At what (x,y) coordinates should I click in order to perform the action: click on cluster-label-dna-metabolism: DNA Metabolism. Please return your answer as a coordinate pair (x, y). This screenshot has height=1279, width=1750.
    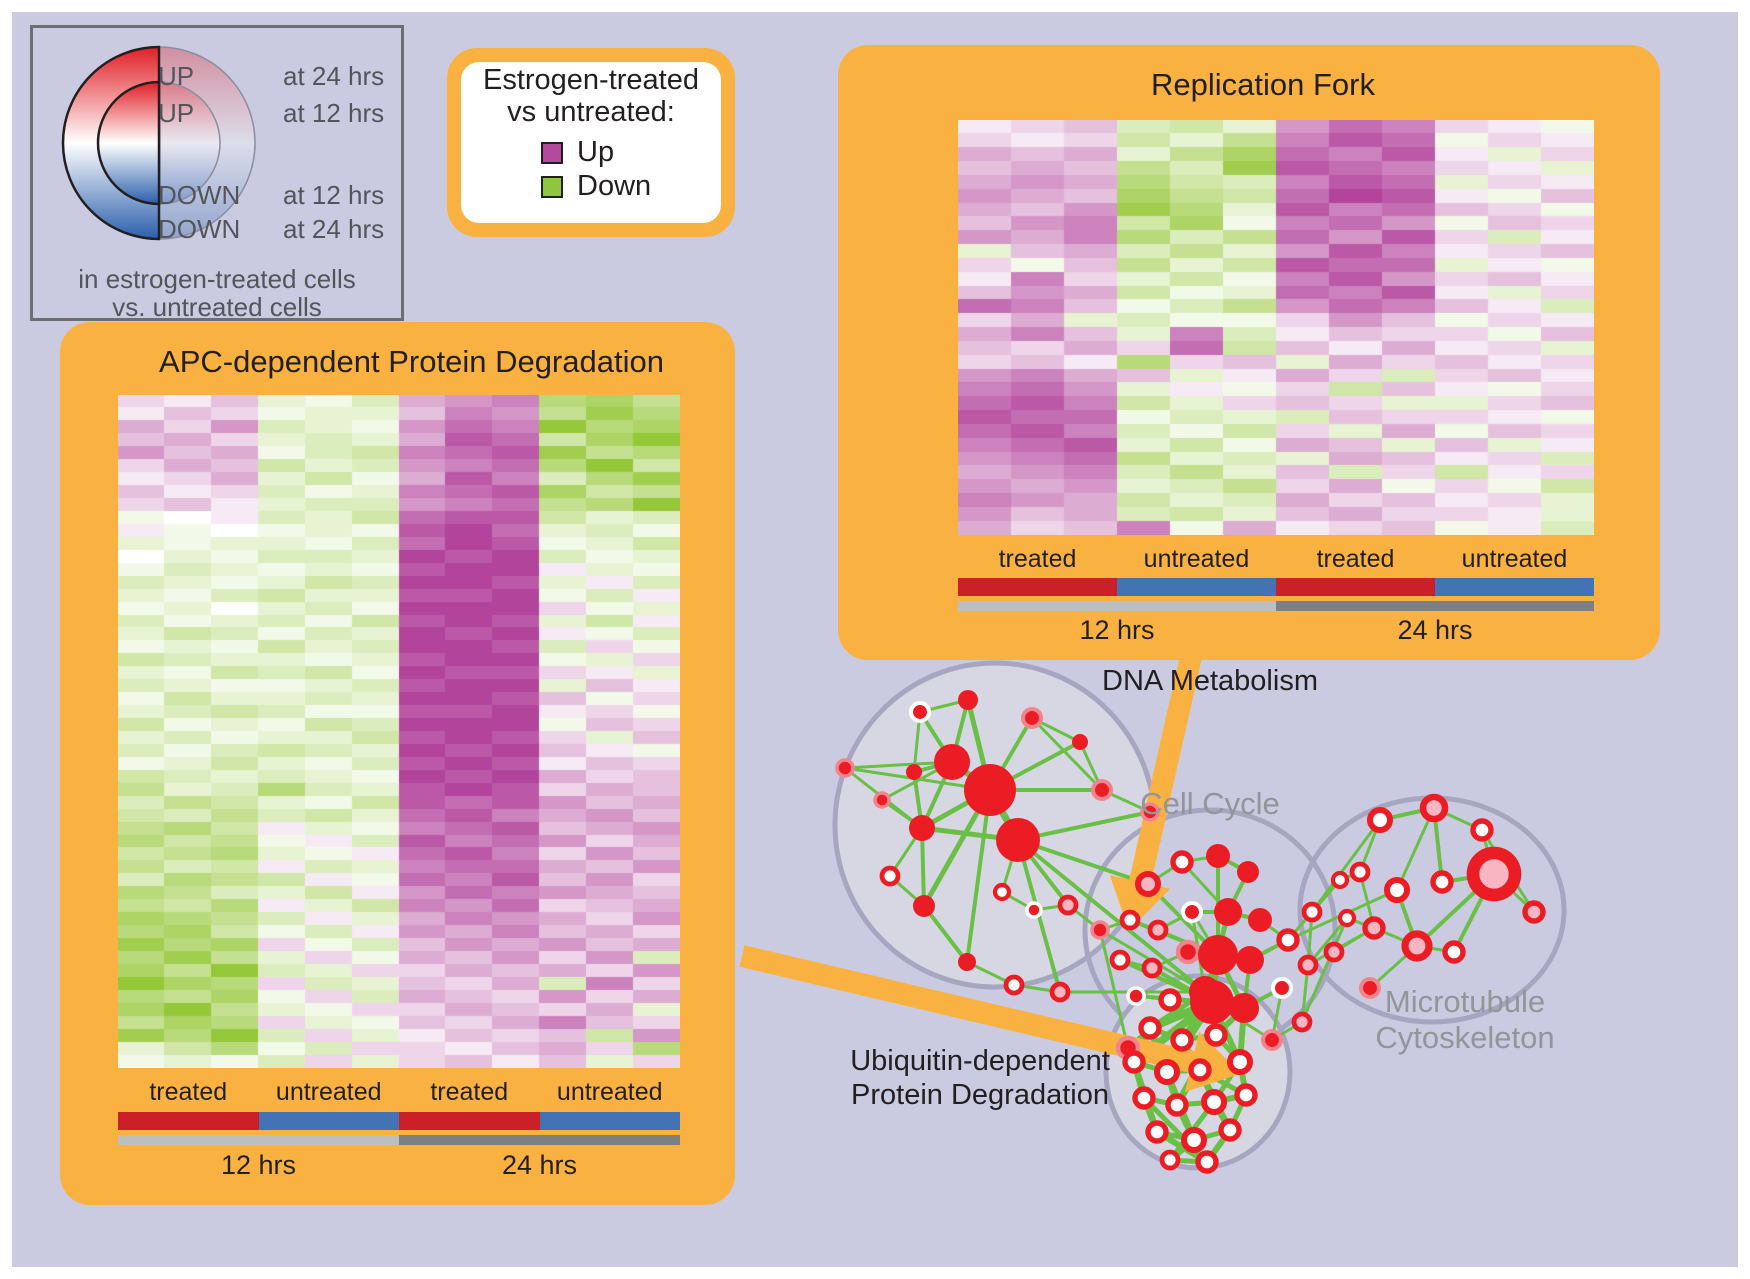
    Looking at the image, I should click on (1210, 681).